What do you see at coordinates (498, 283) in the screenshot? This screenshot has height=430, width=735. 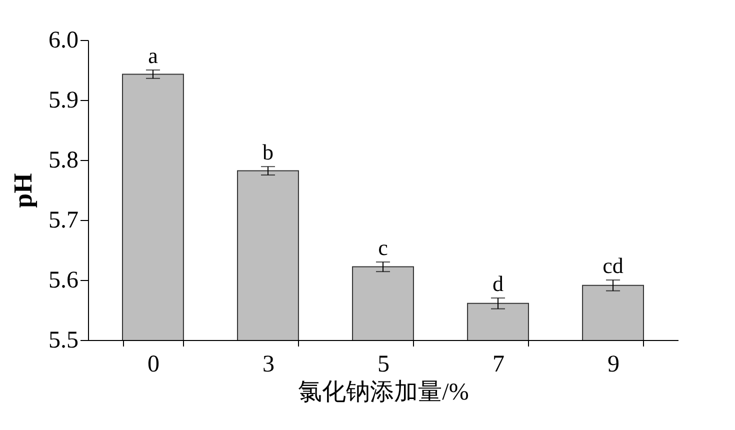 I see `annotation: d` at bounding box center [498, 283].